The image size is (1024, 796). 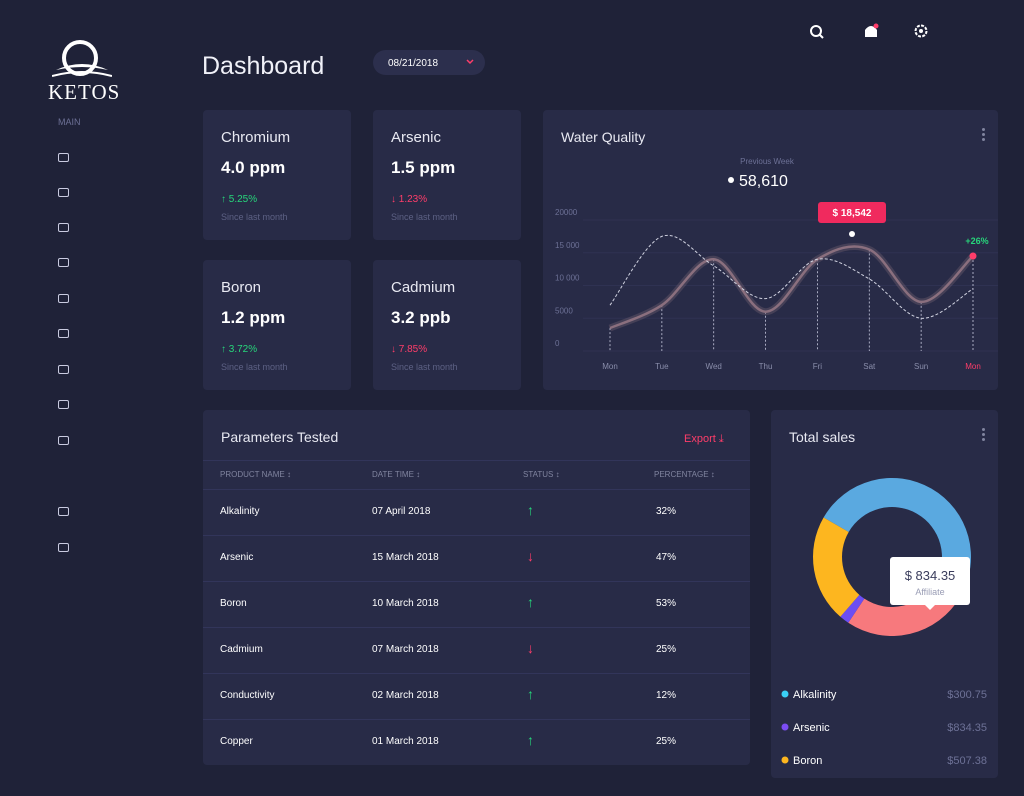 I want to click on x-tick-label: Tue, so click(x=662, y=366).